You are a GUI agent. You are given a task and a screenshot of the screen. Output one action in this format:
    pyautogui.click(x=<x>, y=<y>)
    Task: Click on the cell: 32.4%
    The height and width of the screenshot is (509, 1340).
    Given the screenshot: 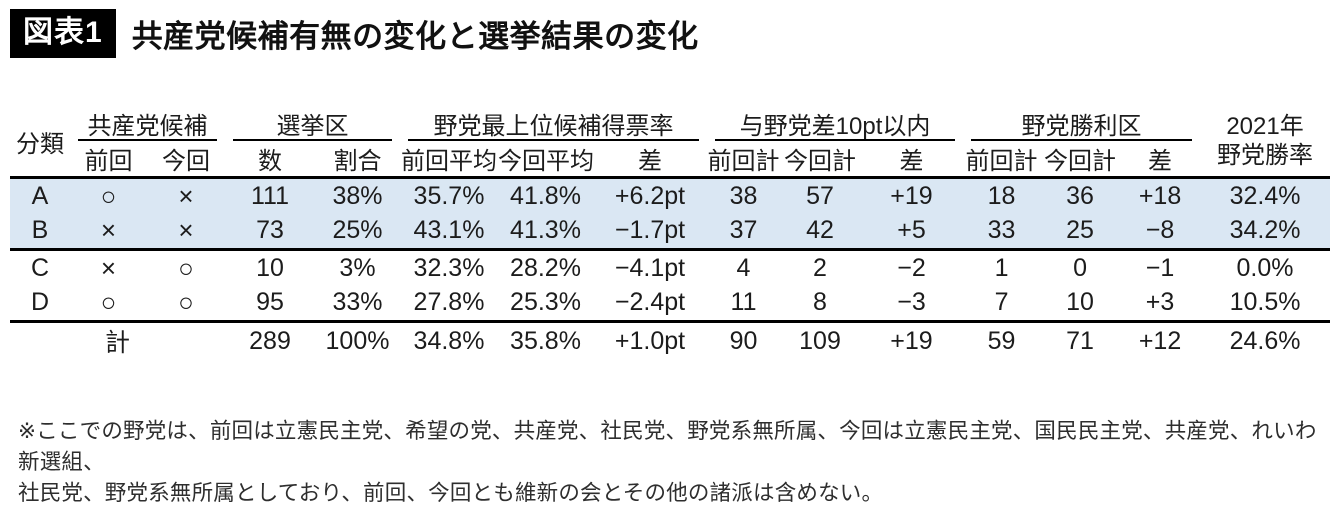 What is the action you would take?
    pyautogui.click(x=1265, y=195)
    